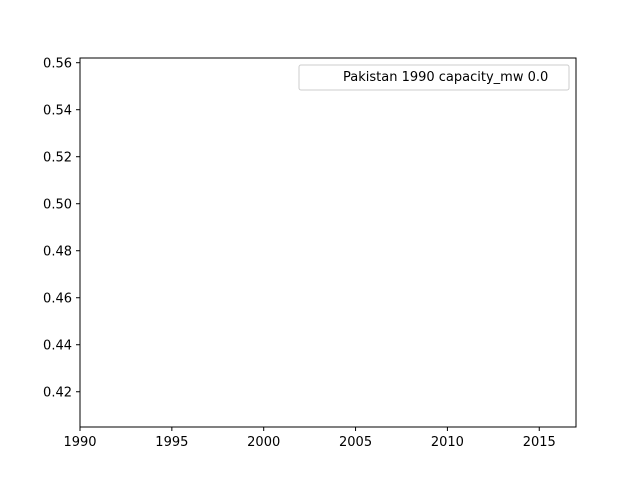  Describe the element at coordinates (57, 205) in the screenshot. I see `y-tick-label: 0.50` at that location.